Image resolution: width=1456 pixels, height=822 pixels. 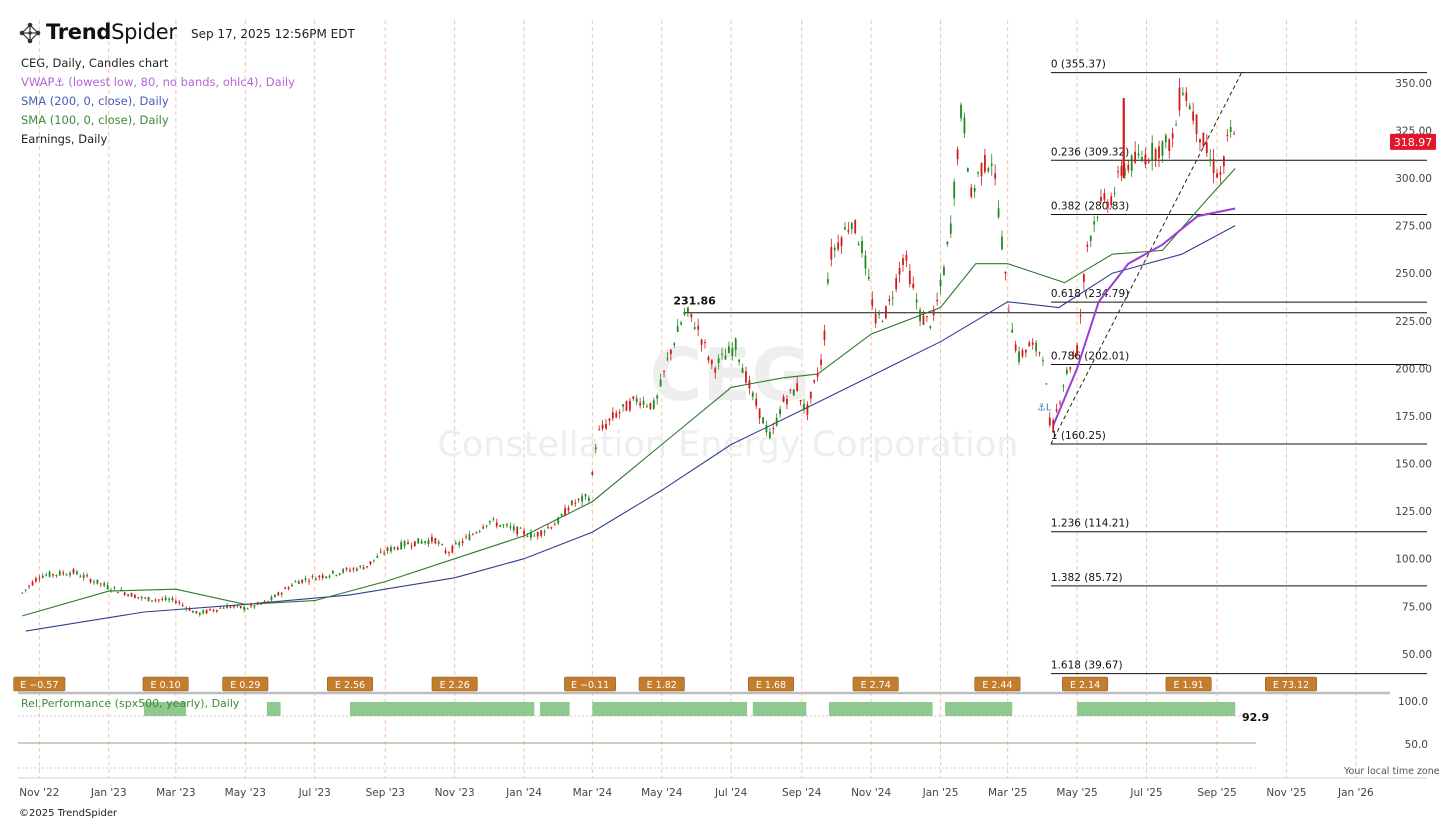 What do you see at coordinates (1417, 655) in the screenshot?
I see `y-tick-label: 50.00` at bounding box center [1417, 655].